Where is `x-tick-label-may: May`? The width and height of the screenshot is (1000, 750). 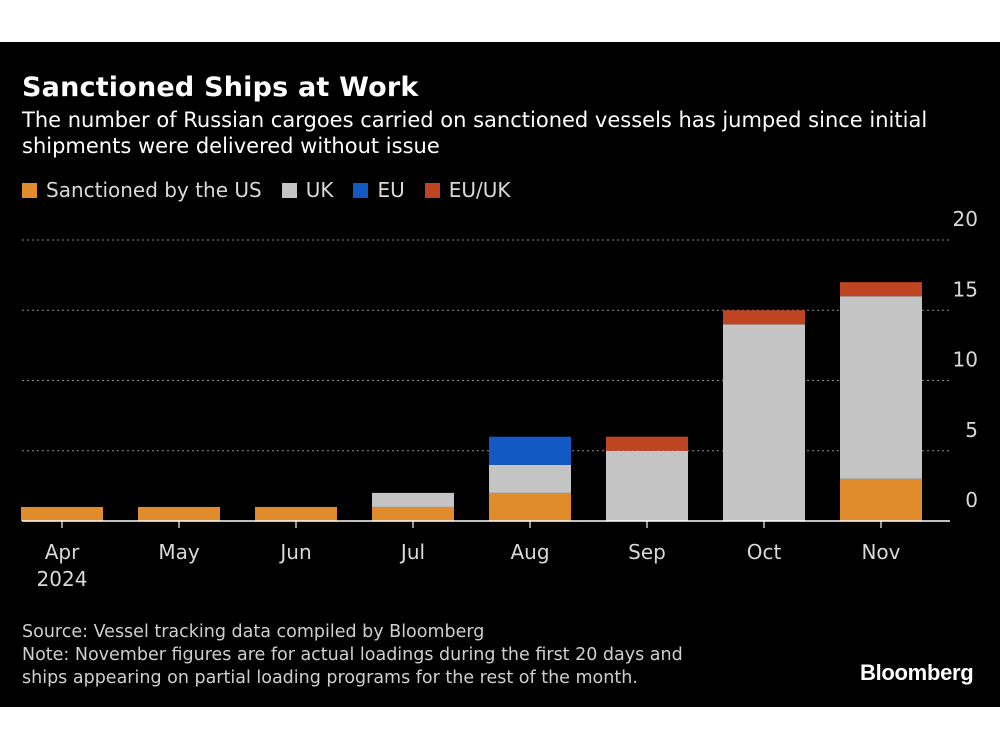 x-tick-label-may: May is located at coordinates (179, 552).